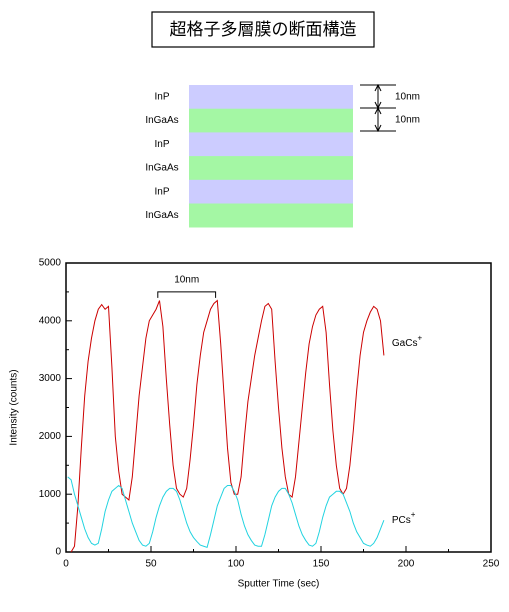  I want to click on x-tick-label: 150, so click(321, 564).